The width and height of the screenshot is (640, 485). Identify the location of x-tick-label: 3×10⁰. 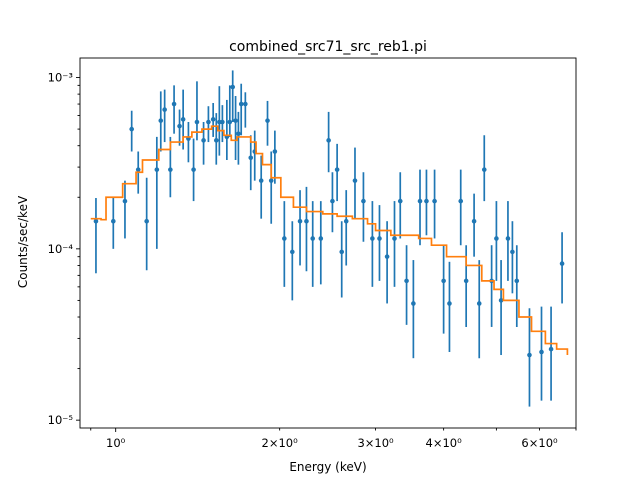
(375, 443).